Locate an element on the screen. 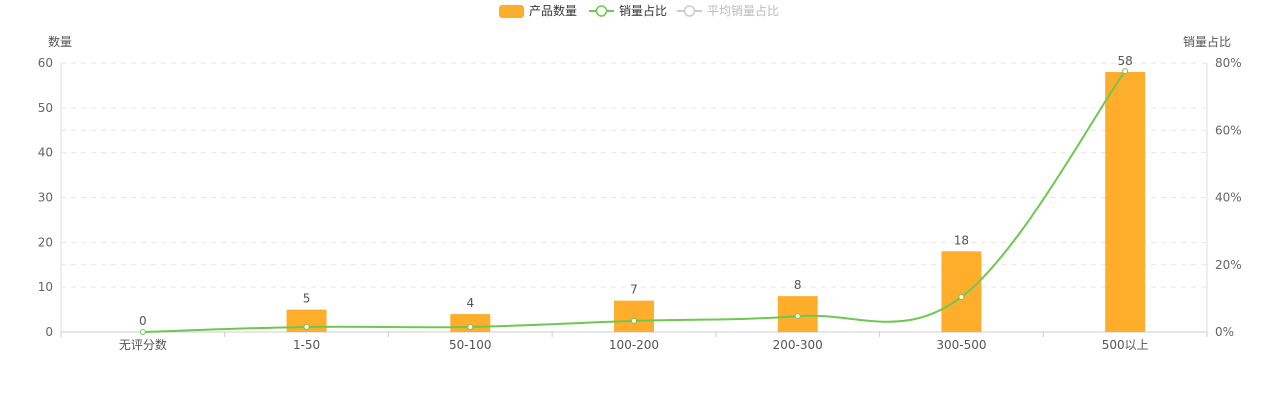 This screenshot has height=404, width=1278. legend-marker-avg is located at coordinates (689, 11).